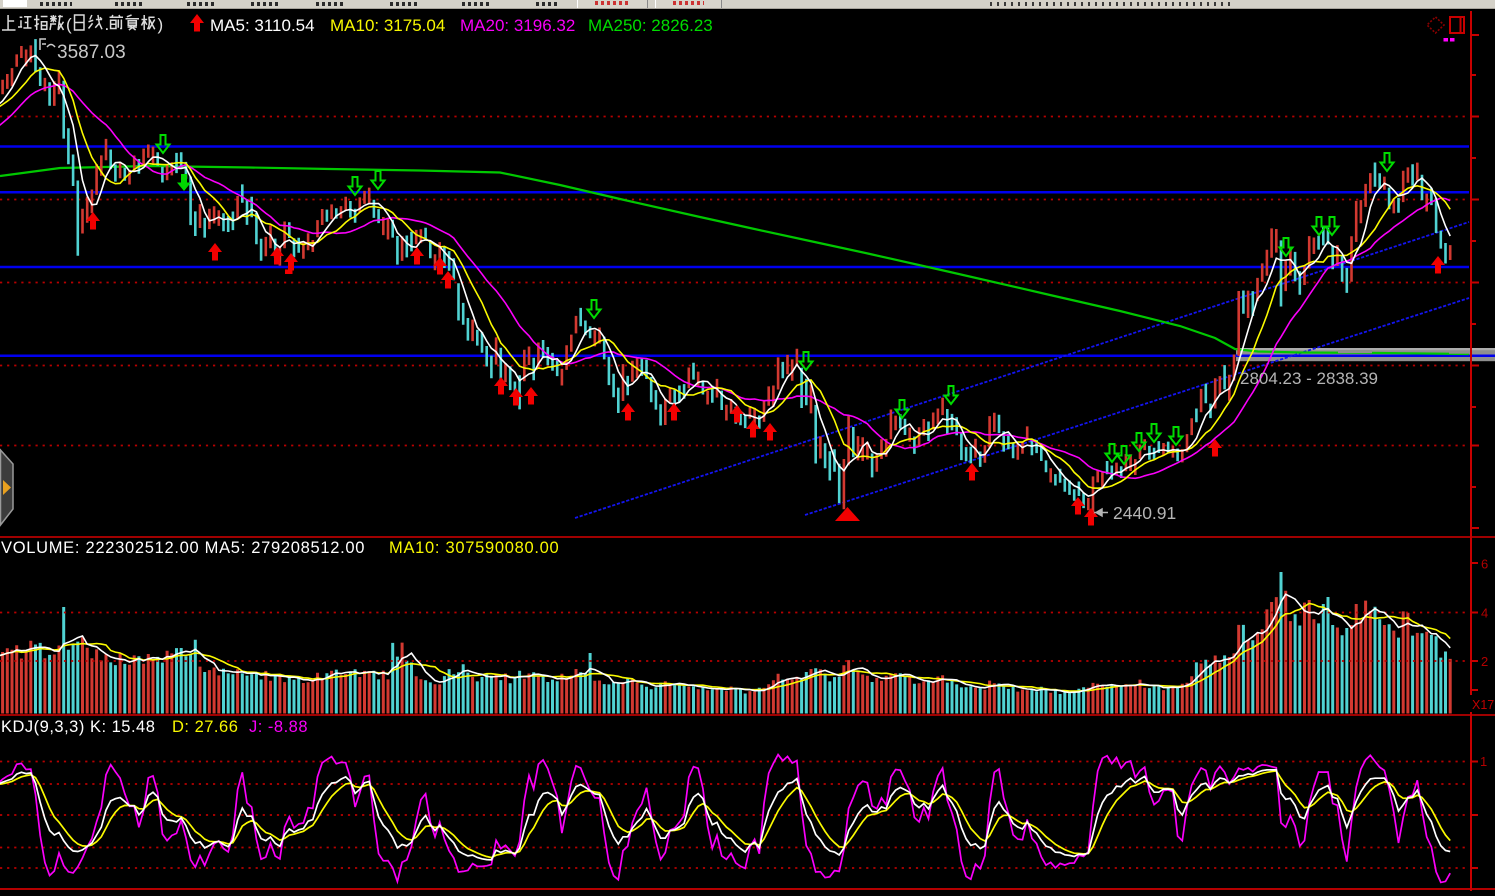  Describe the element at coordinates (1483, 761) in the screenshot. I see `svg-text: 1` at that location.